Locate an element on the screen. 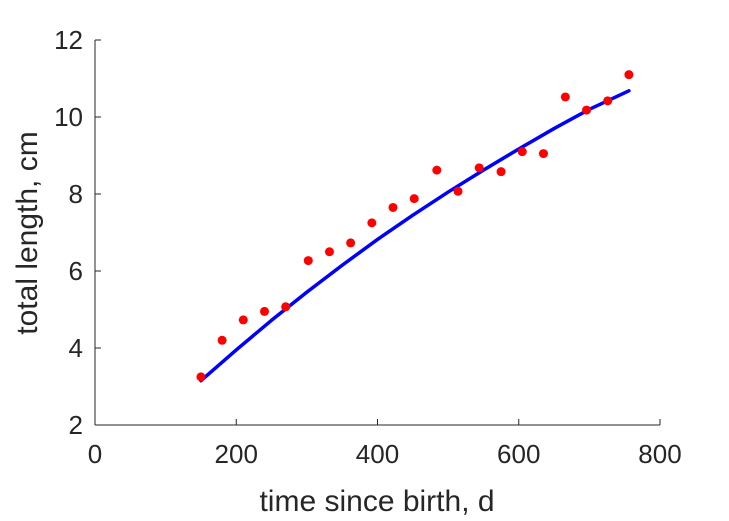  x-axis-label: time since birth, d is located at coordinates (376, 501).